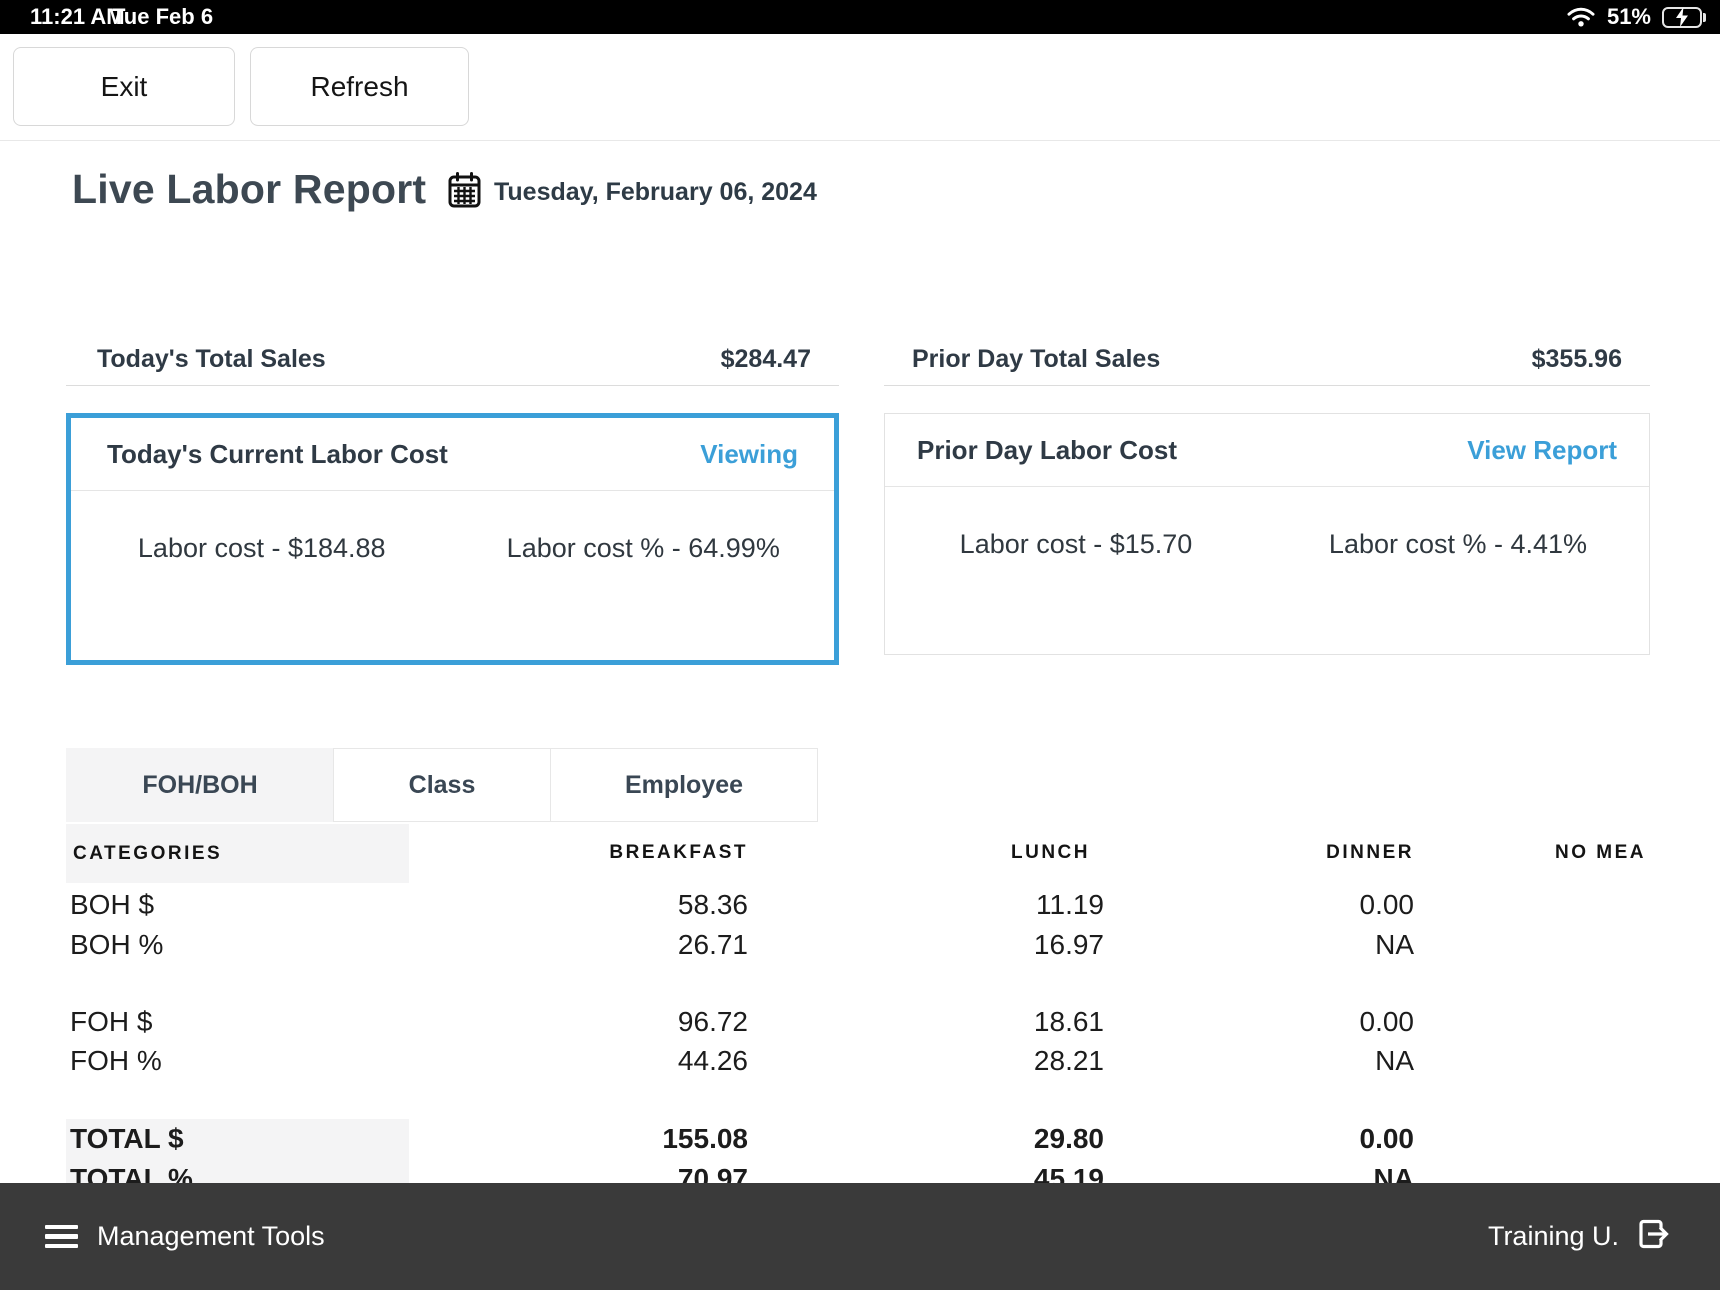 Image resolution: width=1720 pixels, height=1290 pixels. Describe the element at coordinates (678, 852) in the screenshot. I see `col-breakfast: BREAKFAST` at that location.